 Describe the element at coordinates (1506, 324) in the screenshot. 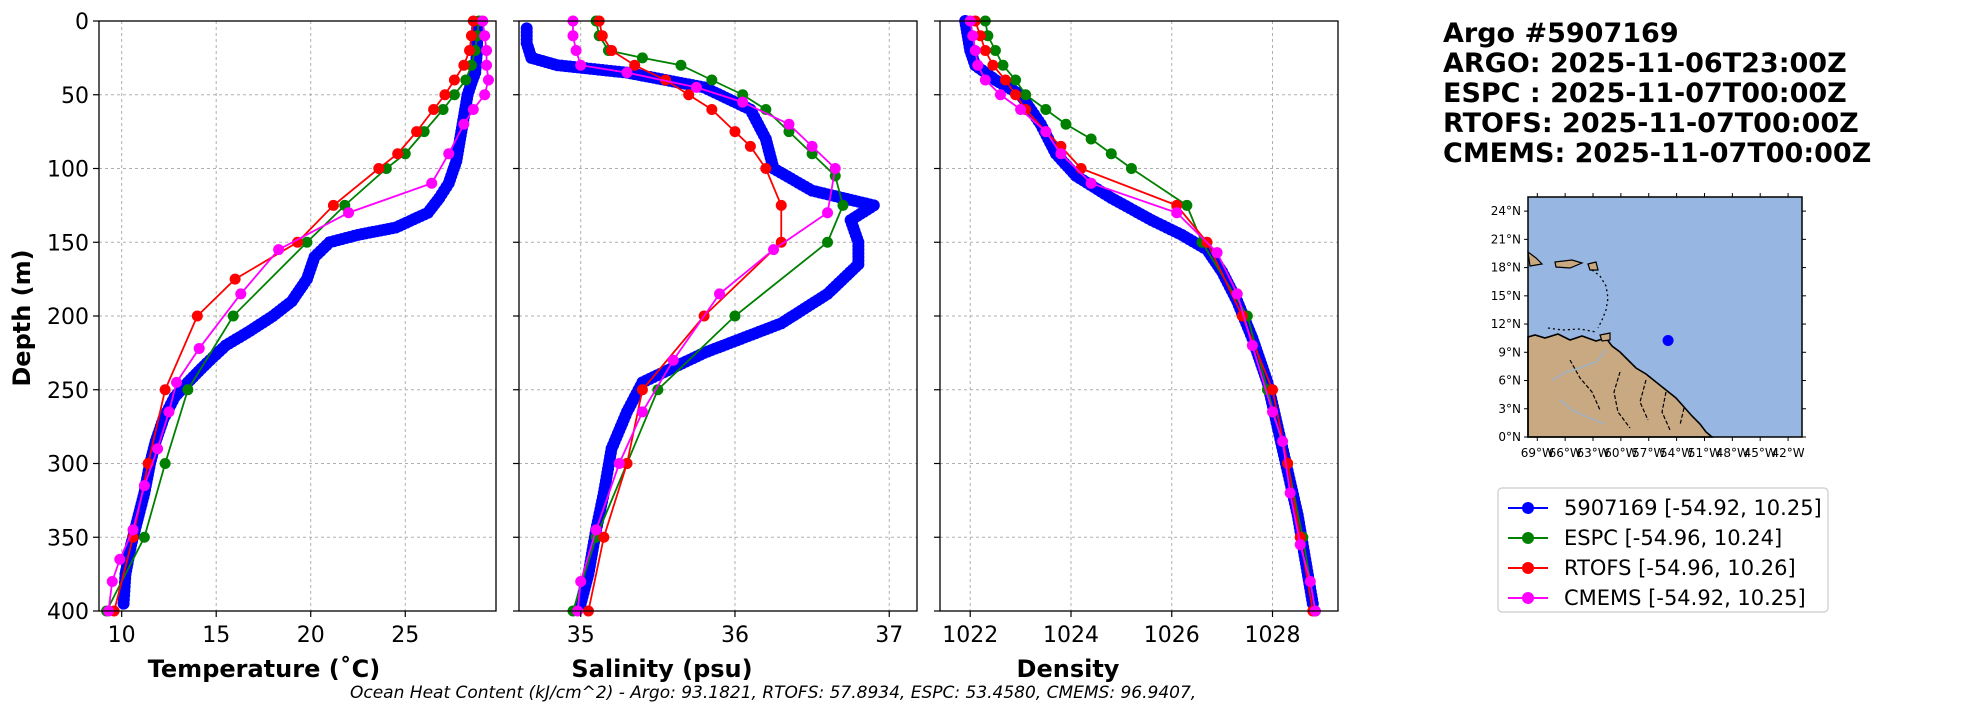

I see `map-lat-tick-label: 12°N` at that location.